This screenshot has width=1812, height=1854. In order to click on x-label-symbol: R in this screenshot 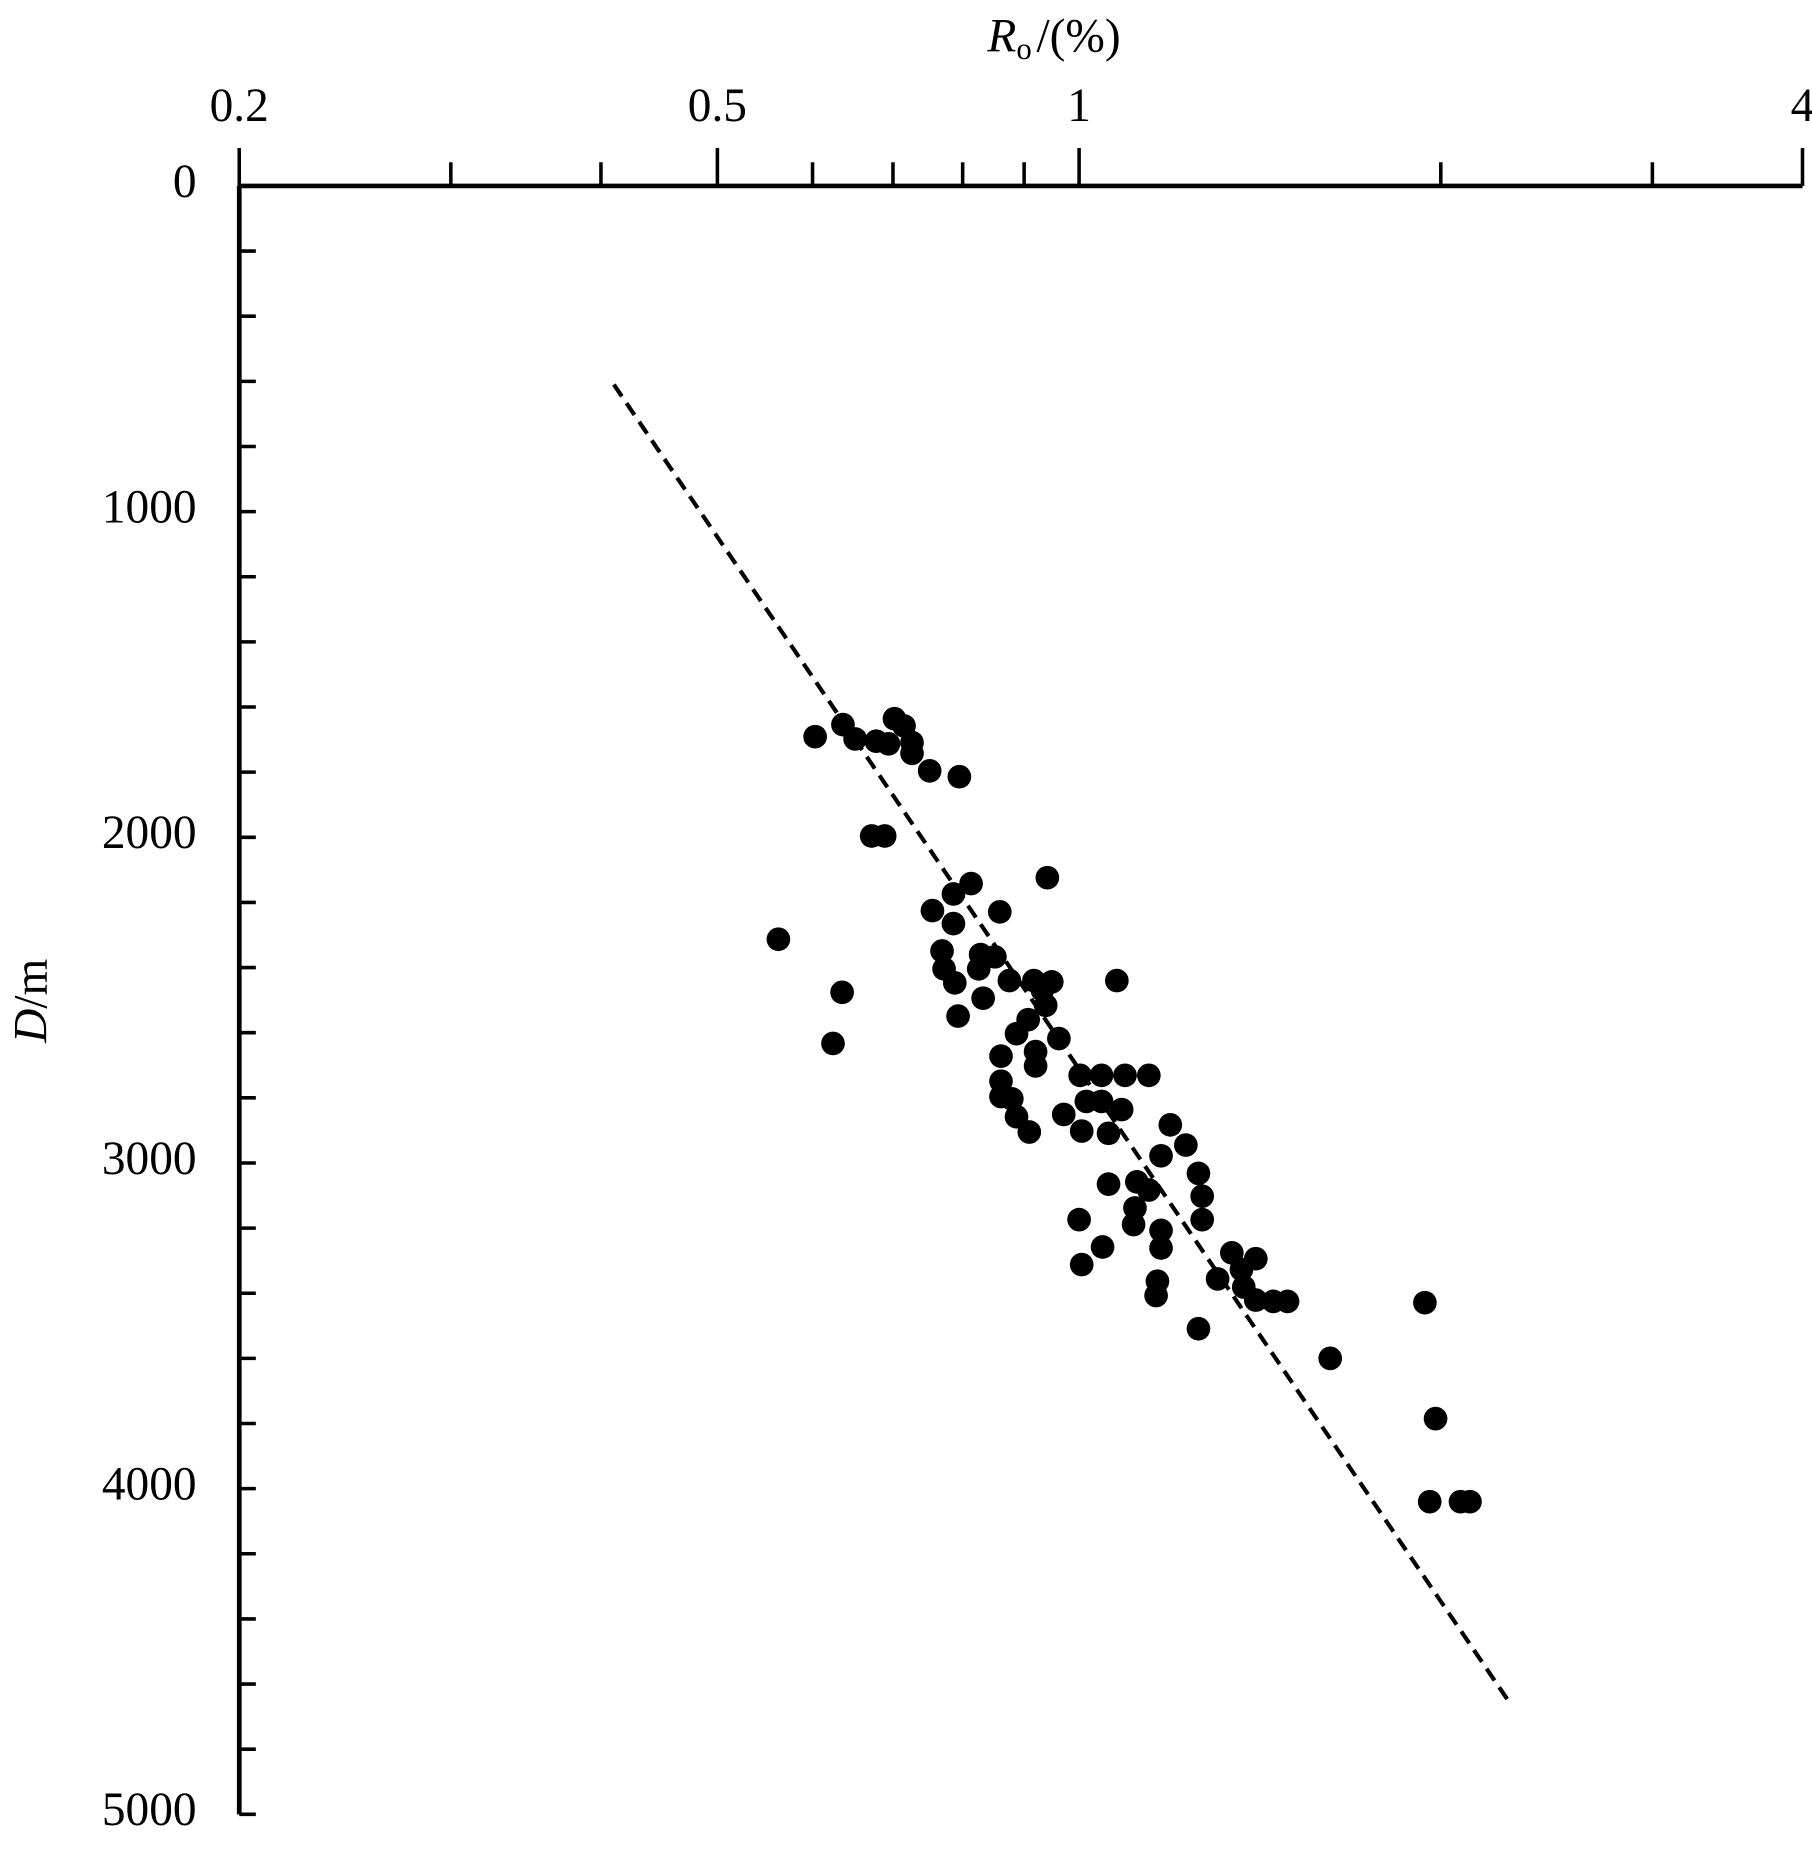, I will do `click(1001, 36)`.